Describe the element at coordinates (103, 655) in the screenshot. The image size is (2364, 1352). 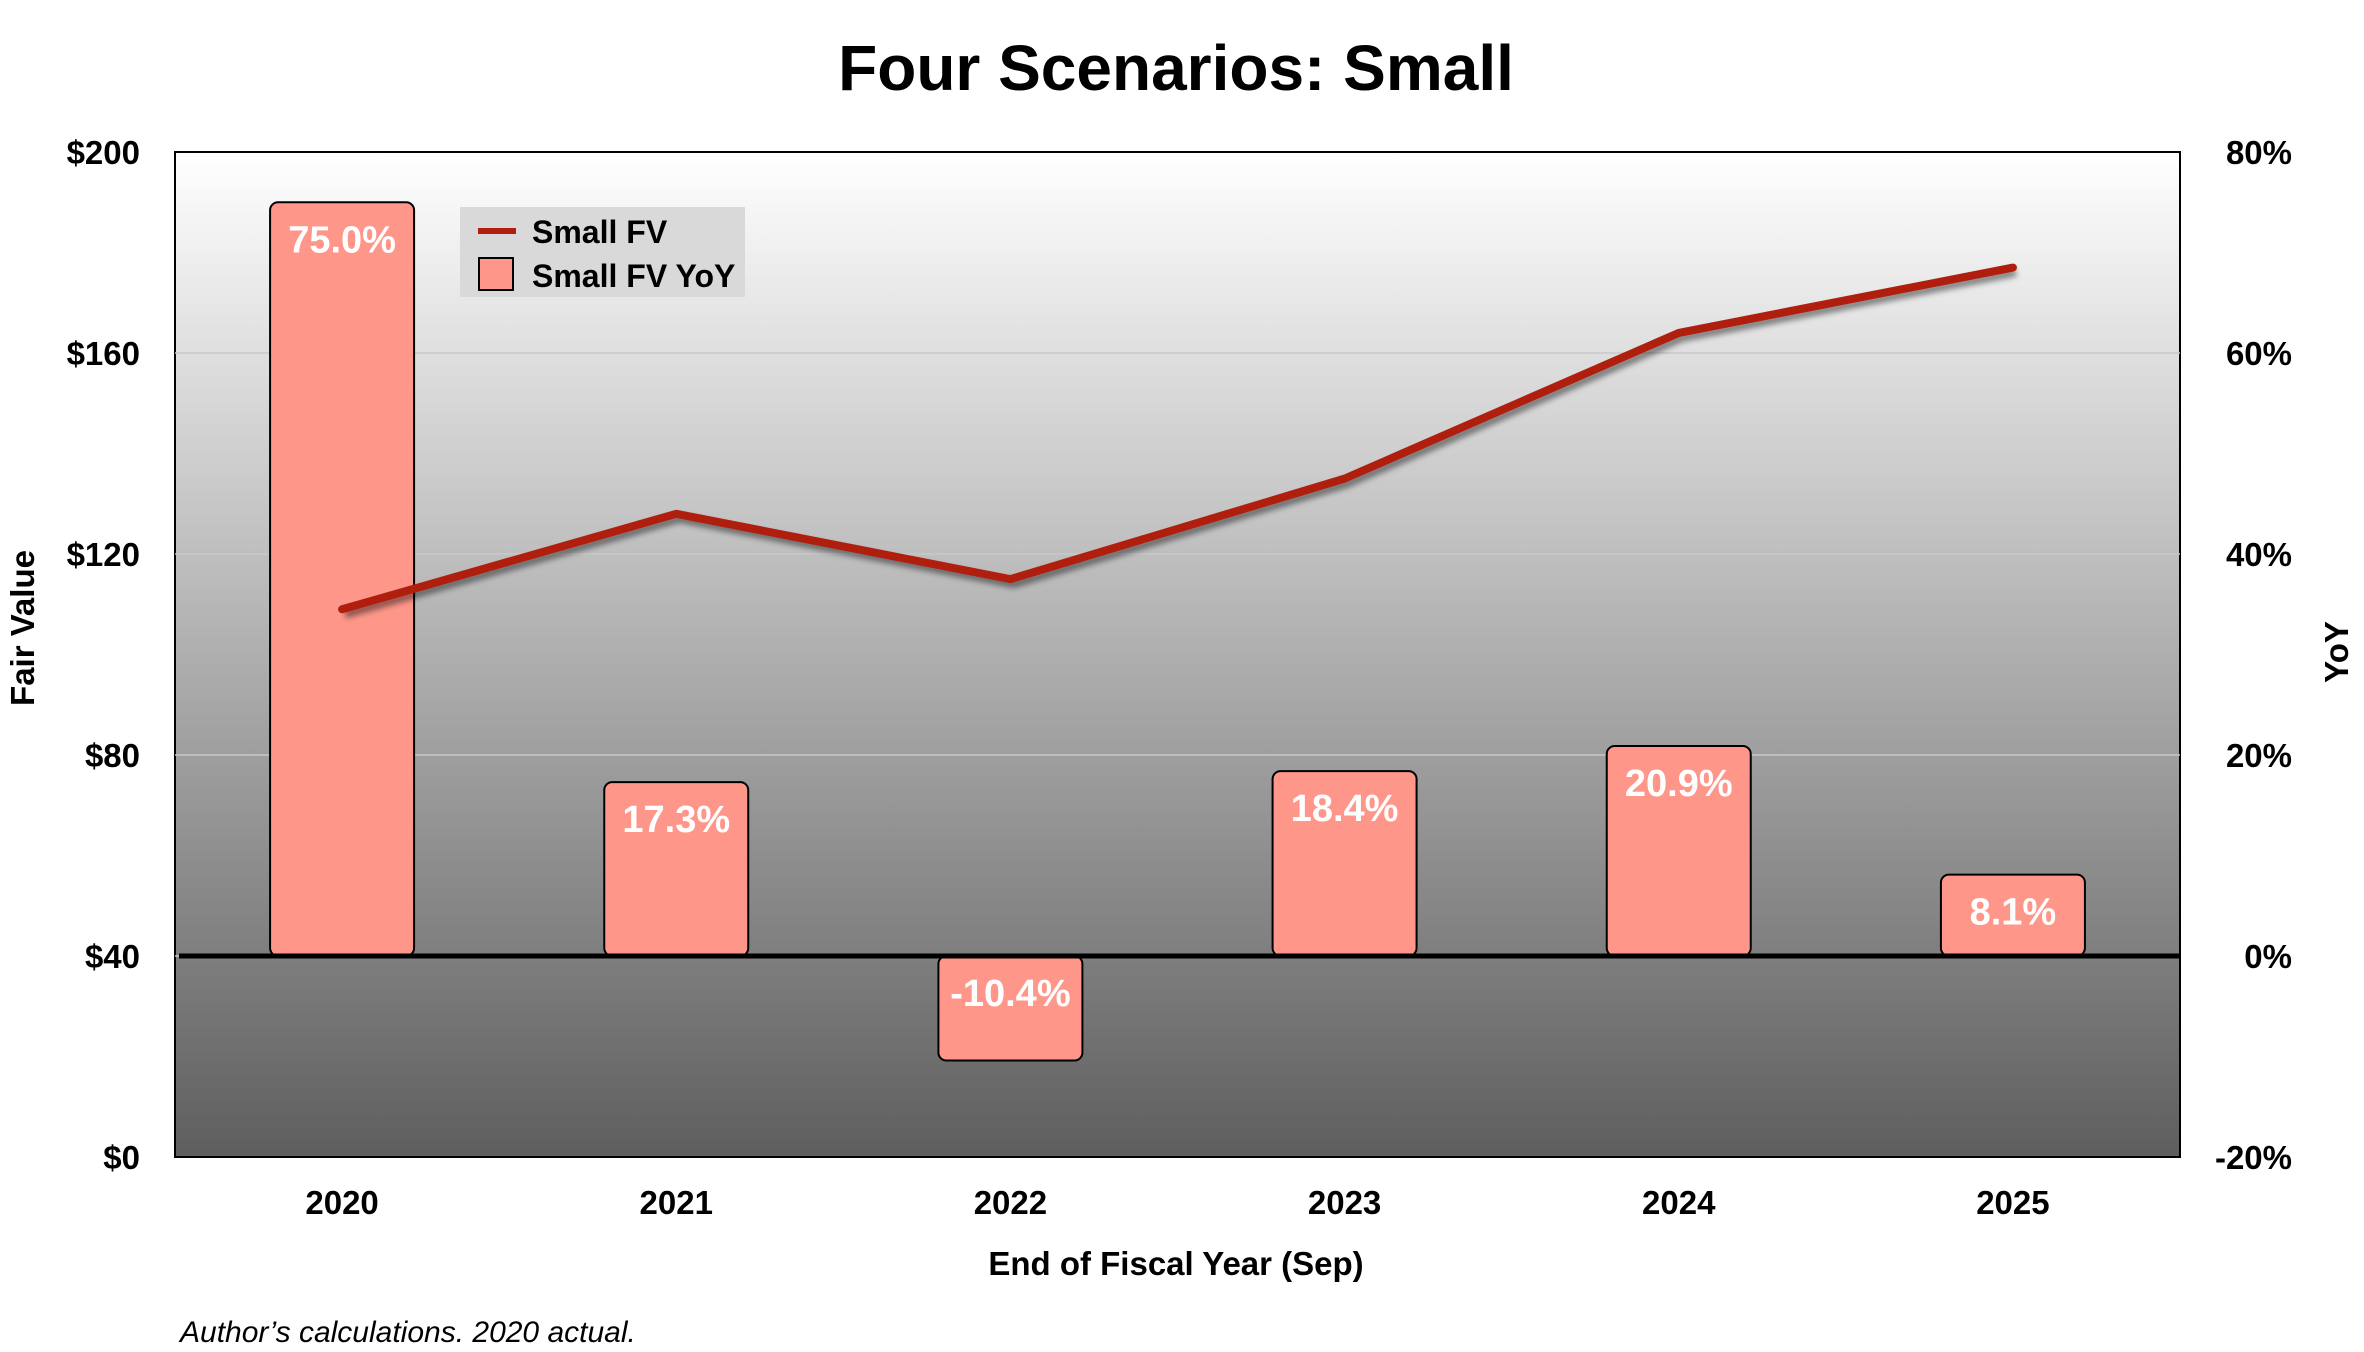
I see `y-axis-left-ticks: $0 $40 $80 $120 $160 $200` at that location.